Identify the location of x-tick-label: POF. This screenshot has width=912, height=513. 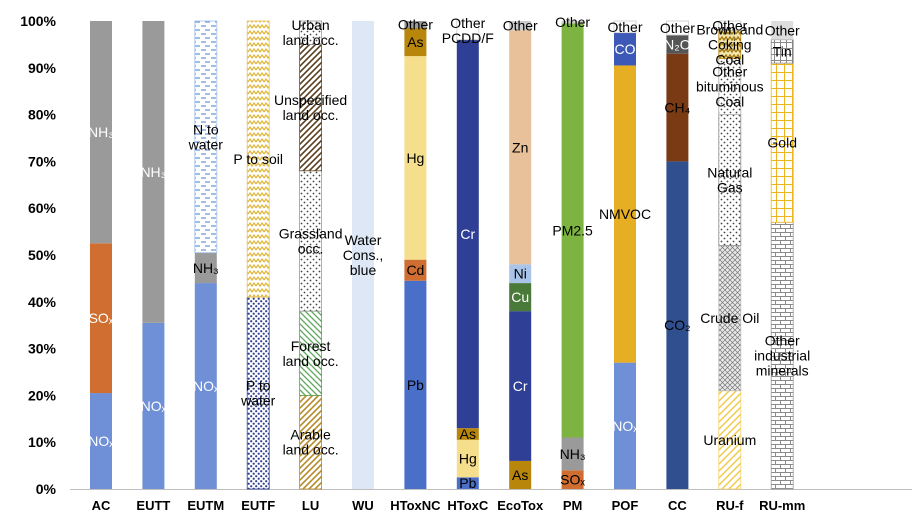
(625, 505).